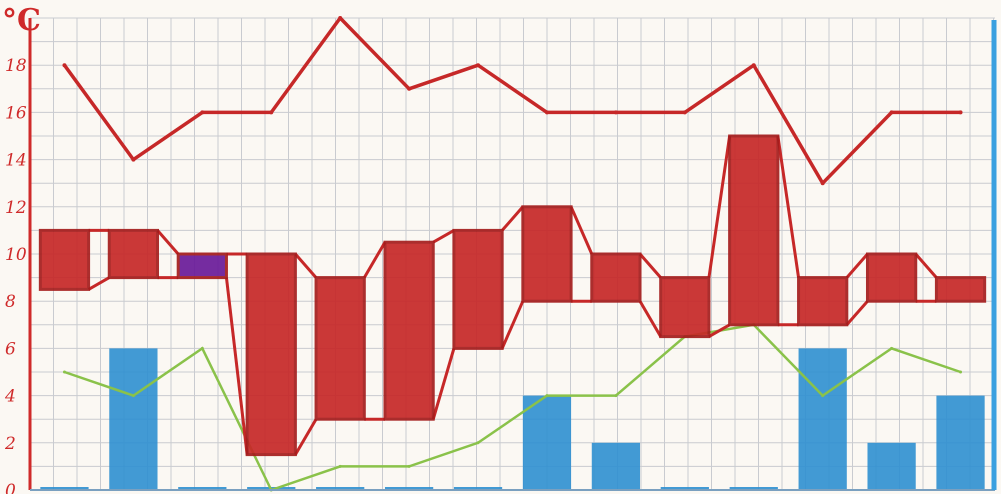 The width and height of the screenshot is (1001, 494). Describe the element at coordinates (10, 444) in the screenshot. I see `y-tick-label: 2` at that location.